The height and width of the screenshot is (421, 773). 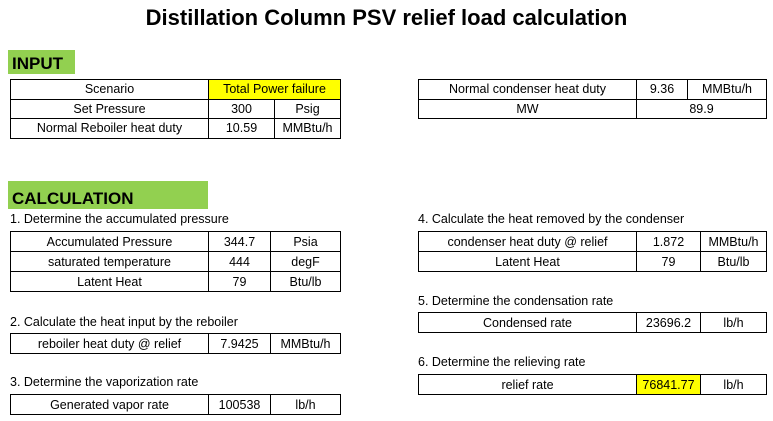 What do you see at coordinates (527, 108) in the screenshot?
I see `row-label: MW` at bounding box center [527, 108].